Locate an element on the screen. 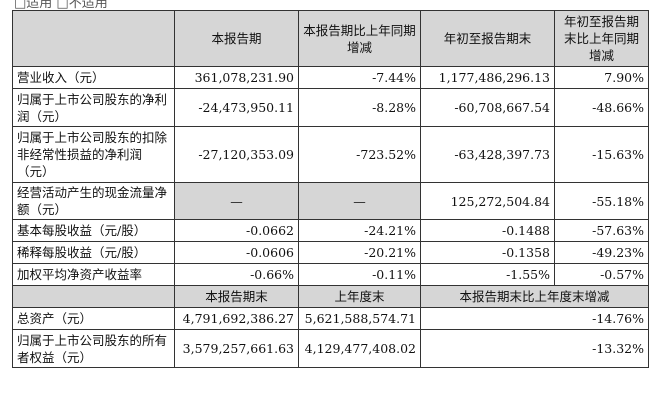 Image resolution: width=660 pixels, height=404 pixels. row-label: 稀释每股收益（元/股） is located at coordinates (93, 252).